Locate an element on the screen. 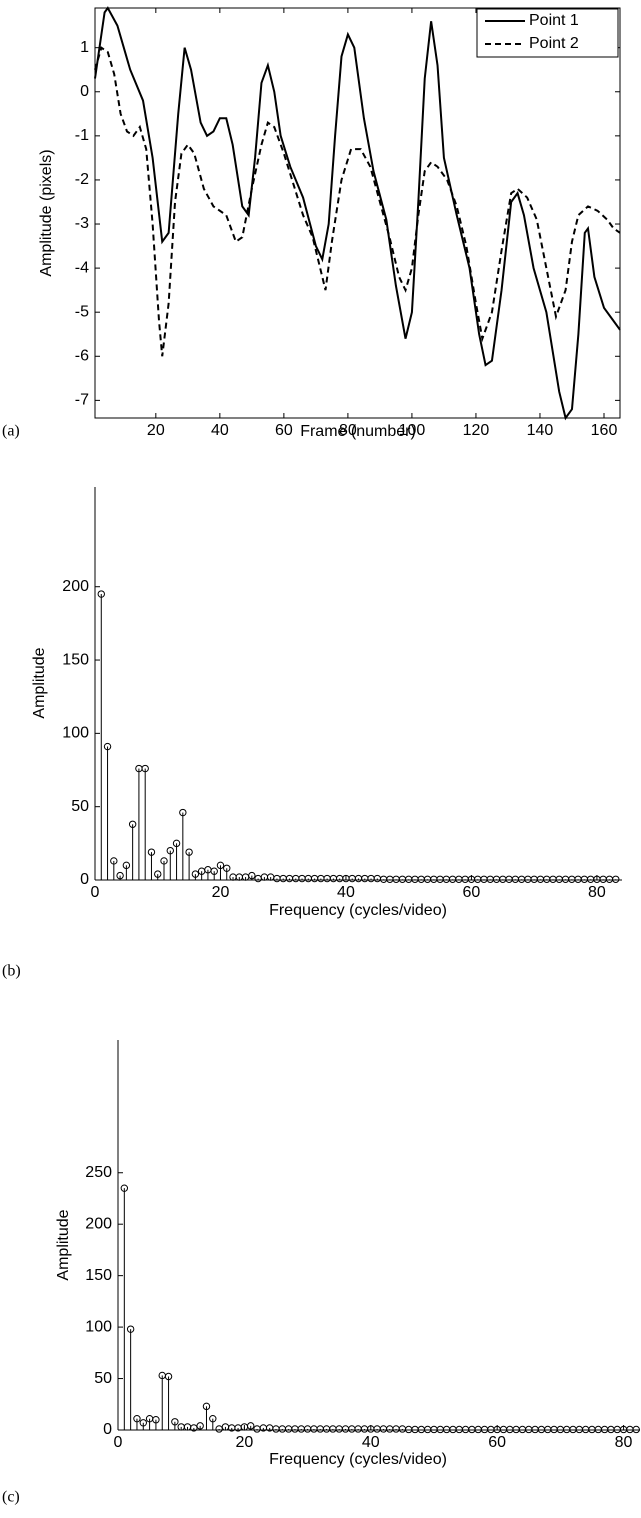  y-tick-label: -3 is located at coordinates (82, 223).